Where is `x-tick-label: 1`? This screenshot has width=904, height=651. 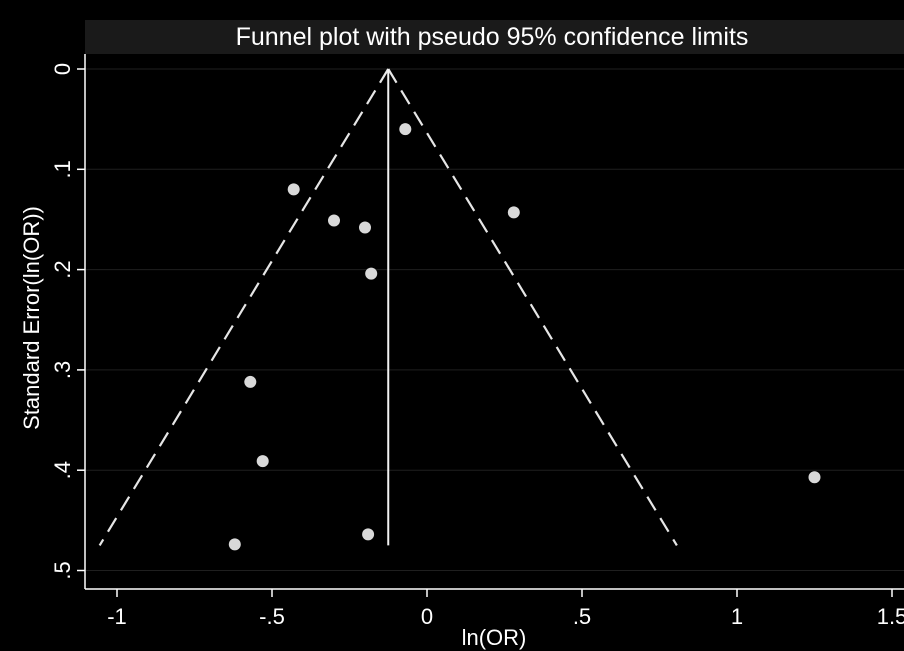 x-tick-label: 1 is located at coordinates (737, 616).